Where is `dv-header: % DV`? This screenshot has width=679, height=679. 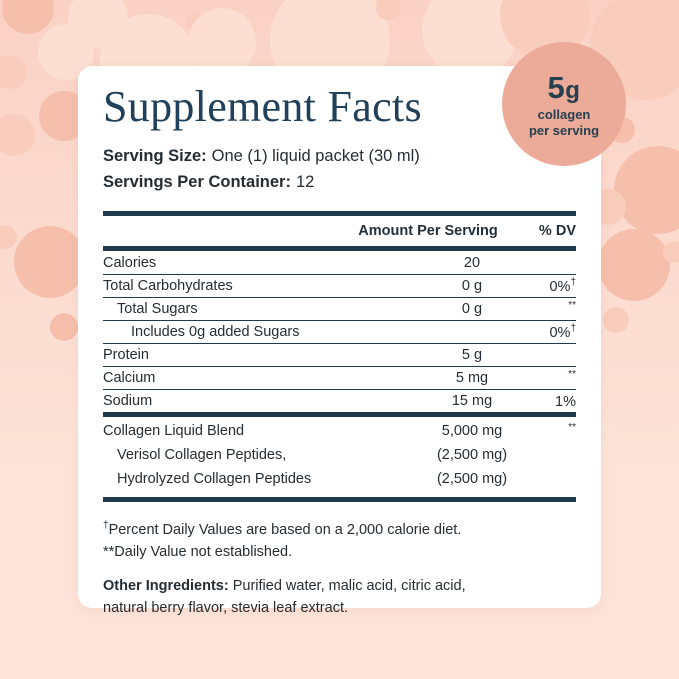 dv-header: % DV is located at coordinates (557, 231).